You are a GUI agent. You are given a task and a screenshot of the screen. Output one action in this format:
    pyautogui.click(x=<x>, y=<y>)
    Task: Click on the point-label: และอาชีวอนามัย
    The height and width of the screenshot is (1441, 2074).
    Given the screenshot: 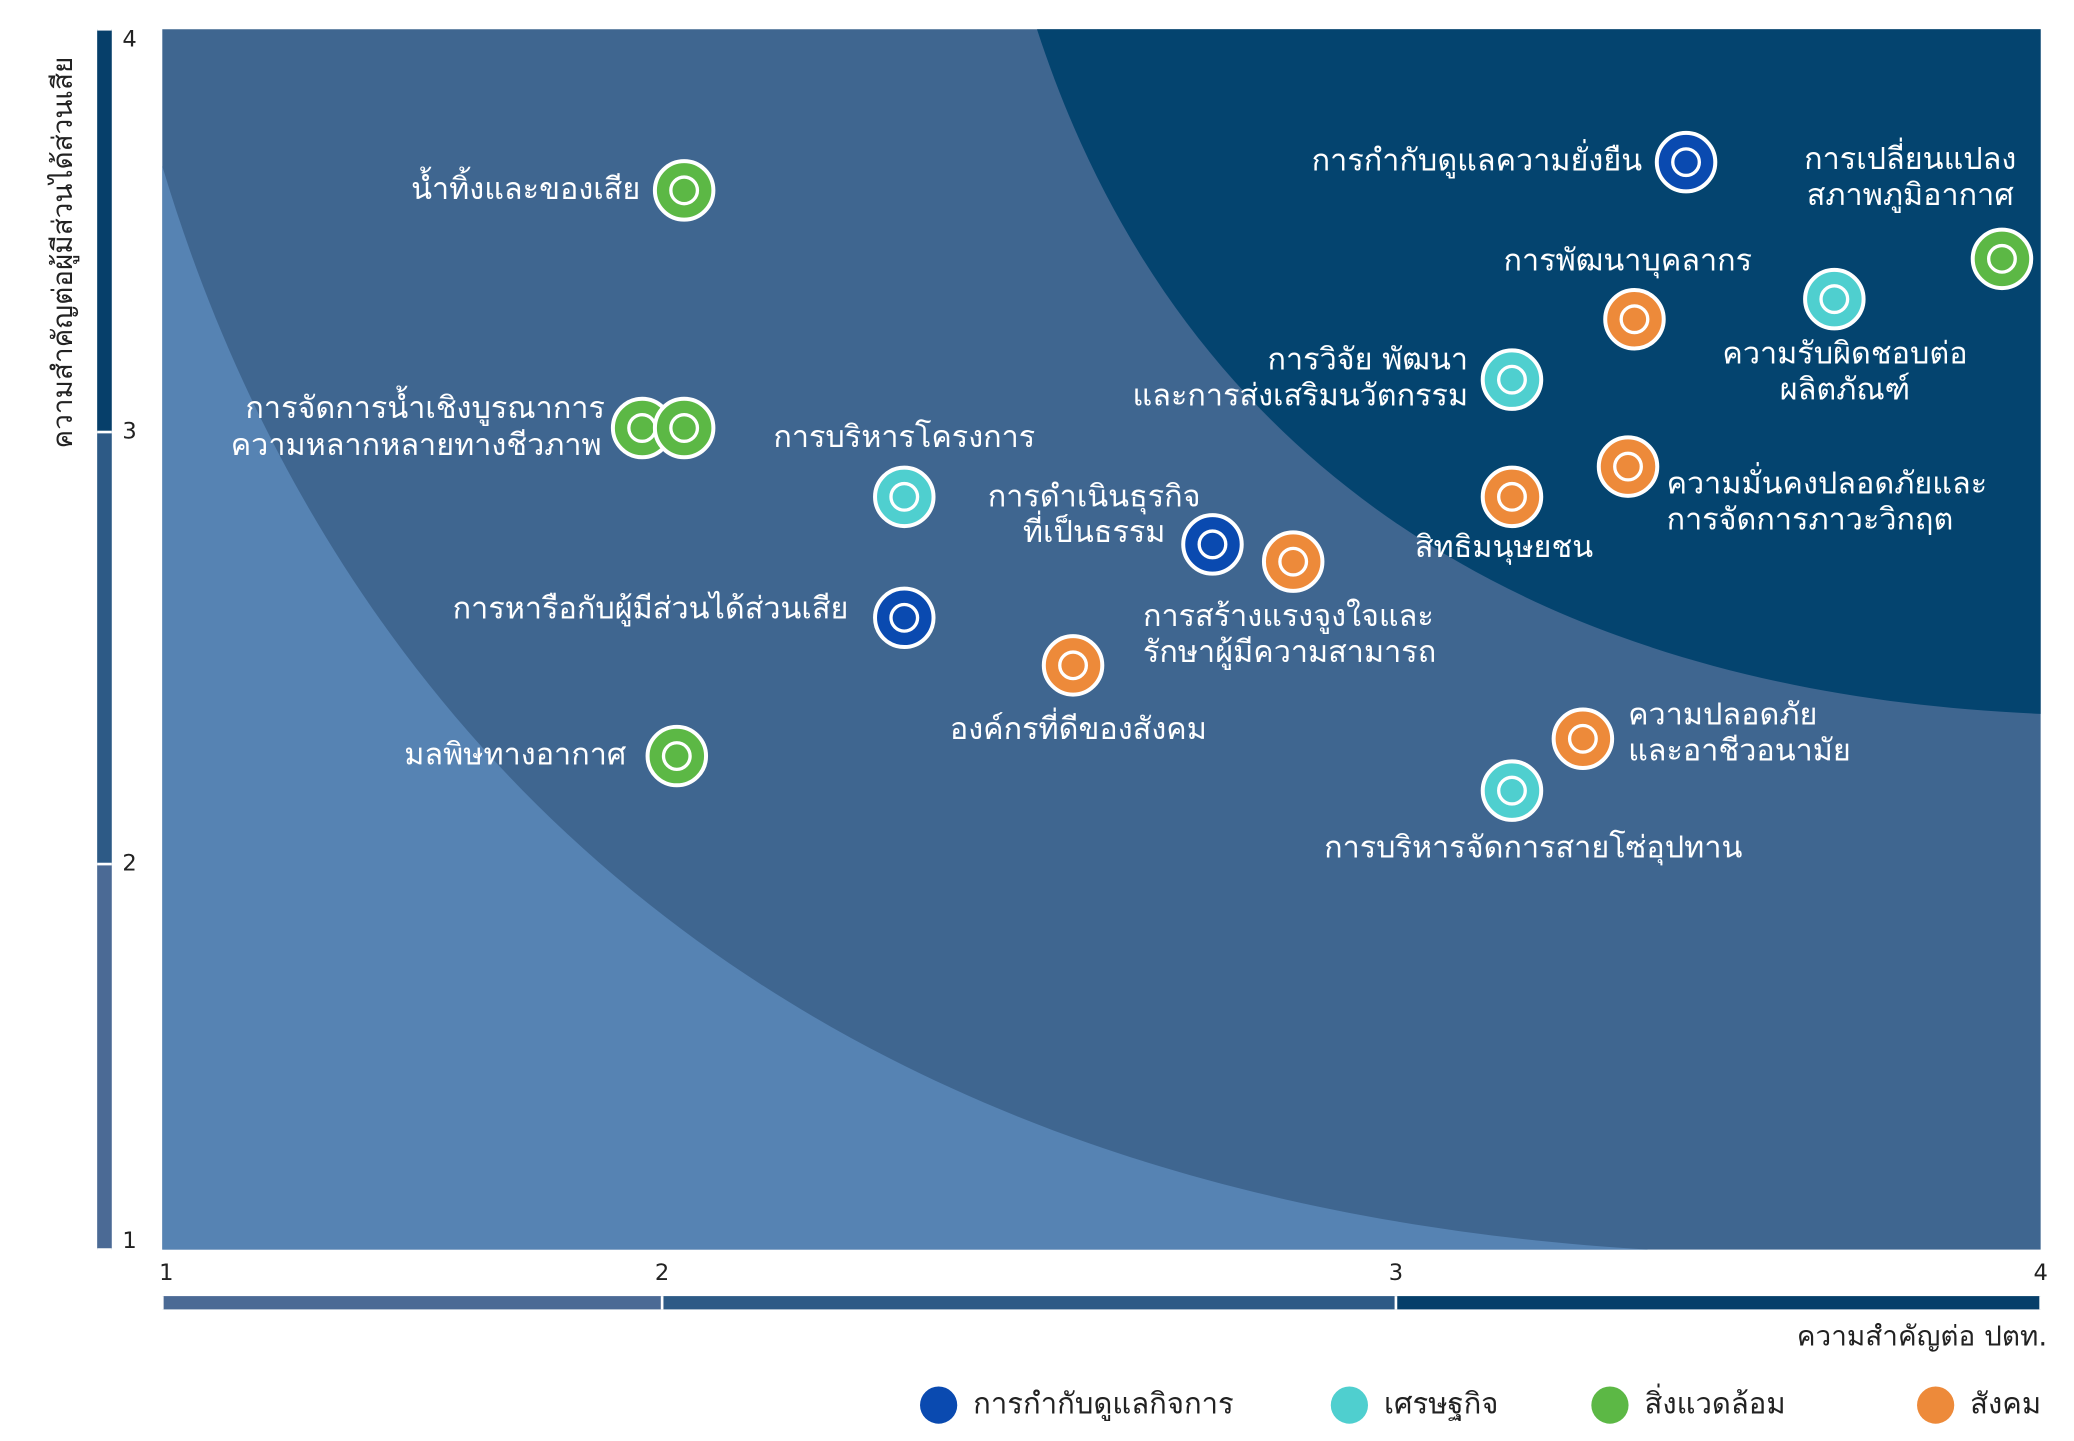 What is the action you would take?
    pyautogui.click(x=1739, y=751)
    